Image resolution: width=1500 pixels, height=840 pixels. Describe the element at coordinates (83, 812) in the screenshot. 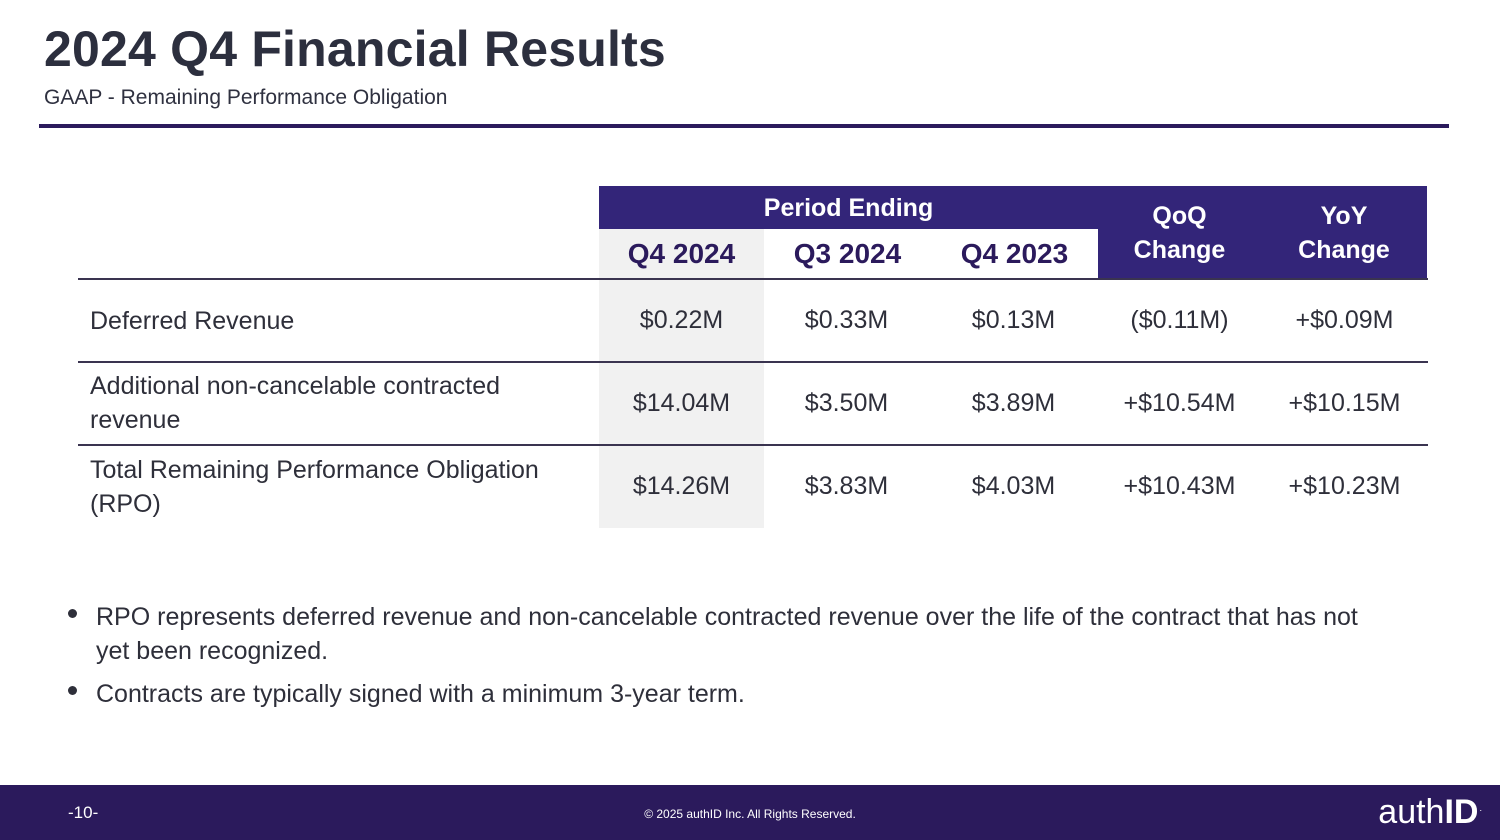

I see `page-number: -10-` at that location.